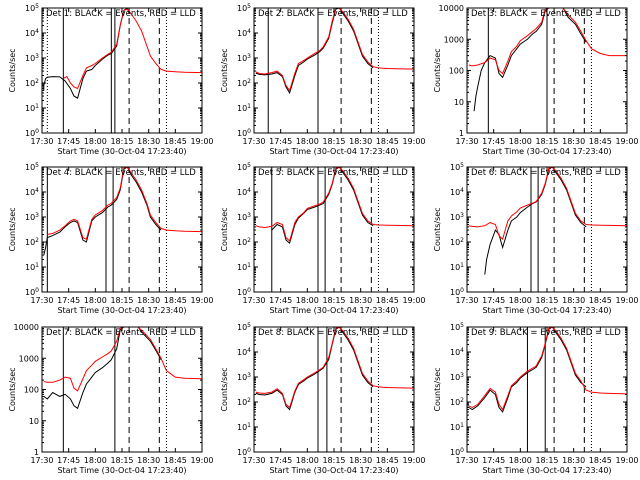 The width and height of the screenshot is (640, 480). Describe the element at coordinates (546, 173) in the screenshot. I see `panel-title: Det 6: BLACK = Events, RED = LLD` at that location.